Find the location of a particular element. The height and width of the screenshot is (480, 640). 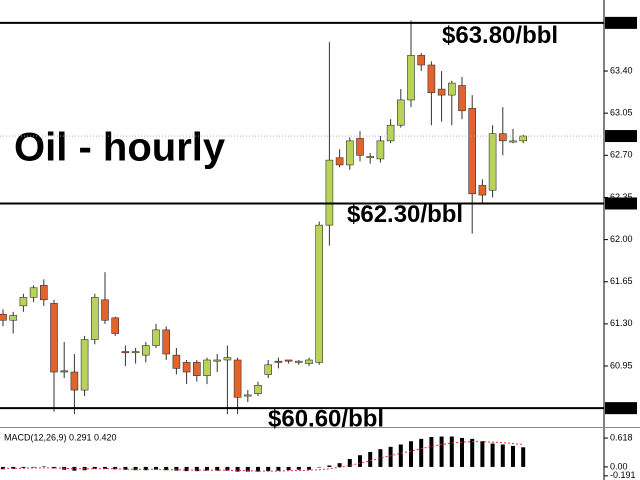

y-tick-label: 0.618 is located at coordinates (621, 437).